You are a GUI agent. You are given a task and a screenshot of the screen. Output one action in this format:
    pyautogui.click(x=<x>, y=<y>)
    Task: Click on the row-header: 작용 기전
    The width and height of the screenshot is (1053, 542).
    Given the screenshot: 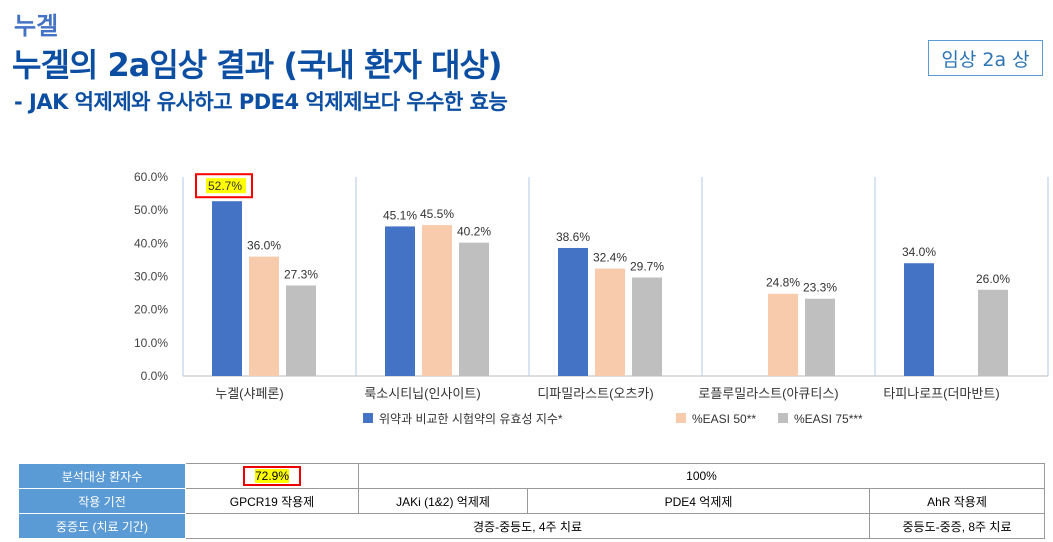 What is the action you would take?
    pyautogui.click(x=102, y=501)
    